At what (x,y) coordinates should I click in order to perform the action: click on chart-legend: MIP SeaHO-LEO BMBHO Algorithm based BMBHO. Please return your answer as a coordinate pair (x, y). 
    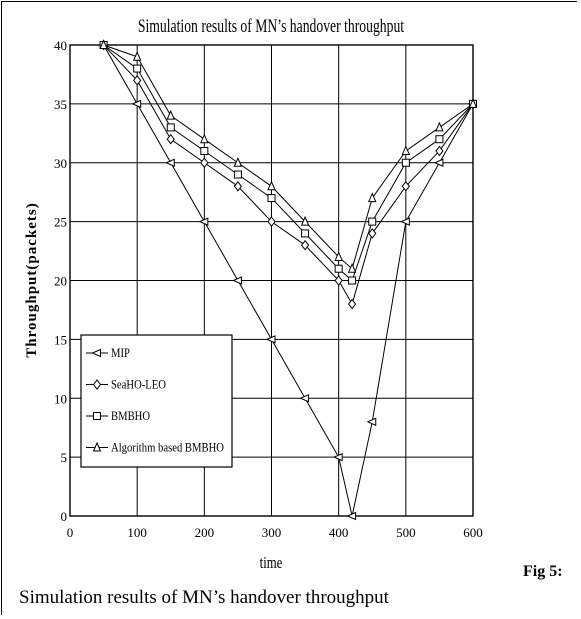
    Looking at the image, I should click on (156, 401).